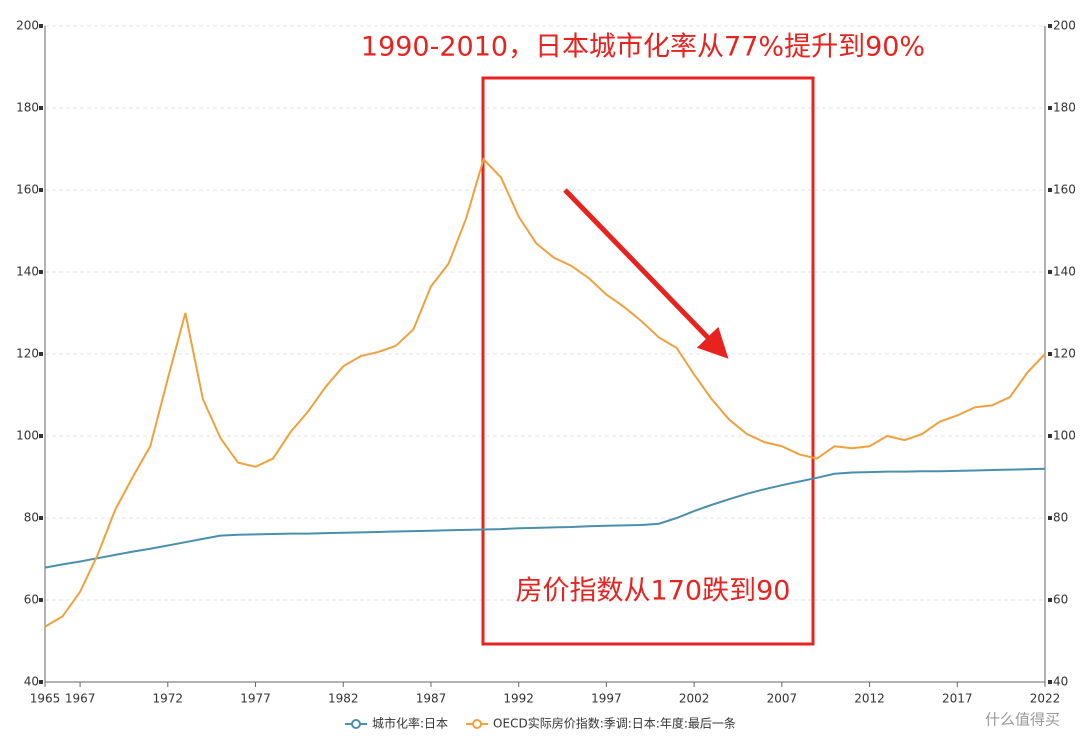 This screenshot has width=1080, height=740. What do you see at coordinates (694, 699) in the screenshot?
I see `x-tick-label: 2002` at bounding box center [694, 699].